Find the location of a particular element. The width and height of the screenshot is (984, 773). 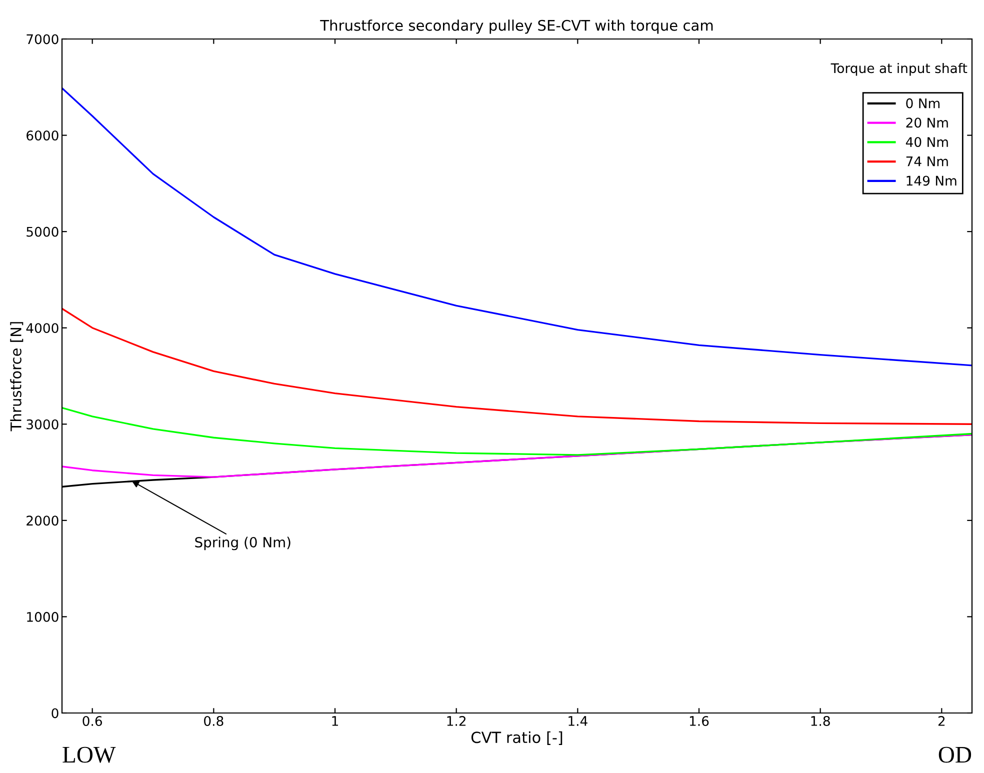

x-tick-label: 2 is located at coordinates (941, 721).